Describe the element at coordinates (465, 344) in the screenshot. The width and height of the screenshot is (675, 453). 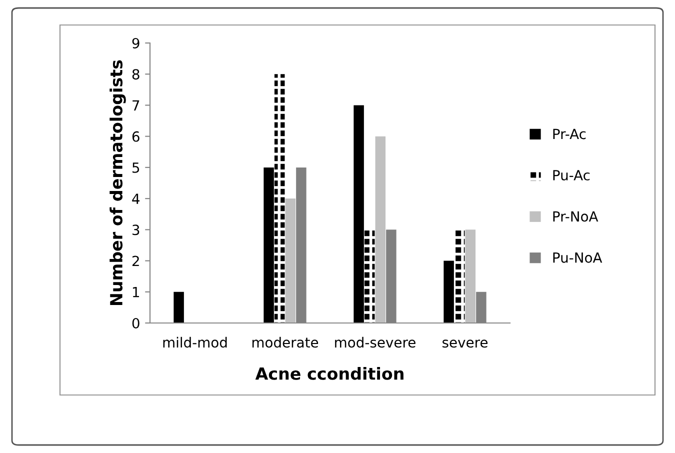
I see `x-tick-label: severe` at that location.